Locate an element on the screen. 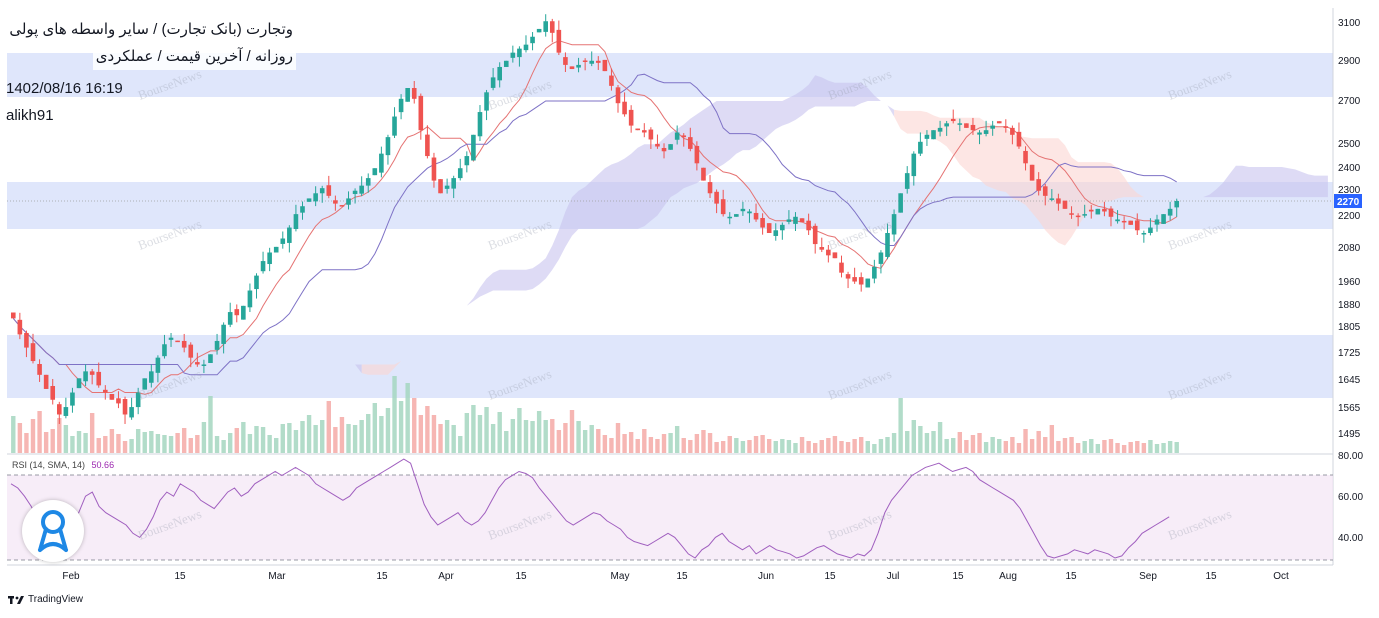 This screenshot has width=1379, height=618. time-tick-label: Aug is located at coordinates (1008, 576).